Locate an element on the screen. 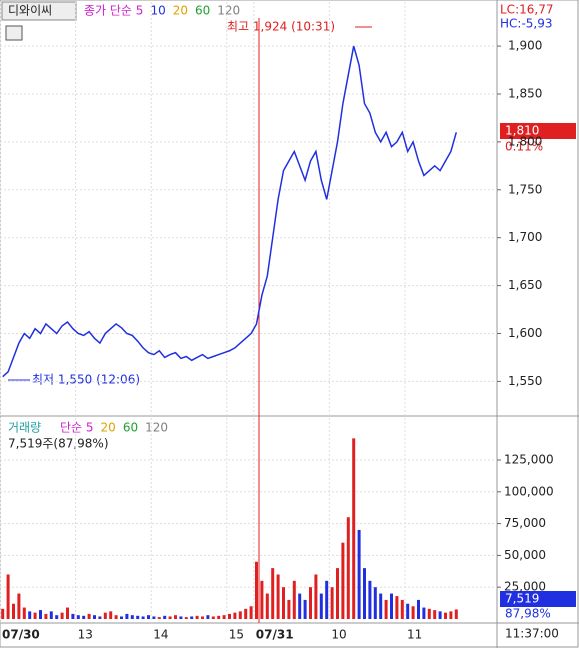 This screenshot has width=579, height=648. low-note: 최저 1,550 (12:06) is located at coordinates (86, 380).